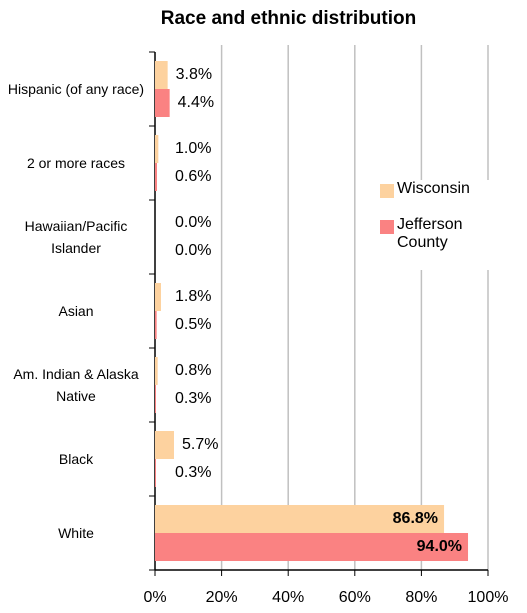 The width and height of the screenshot is (527, 613). What do you see at coordinates (76, 89) in the screenshot?
I see `y-tick-label: Hispanic (of any race)` at bounding box center [76, 89].